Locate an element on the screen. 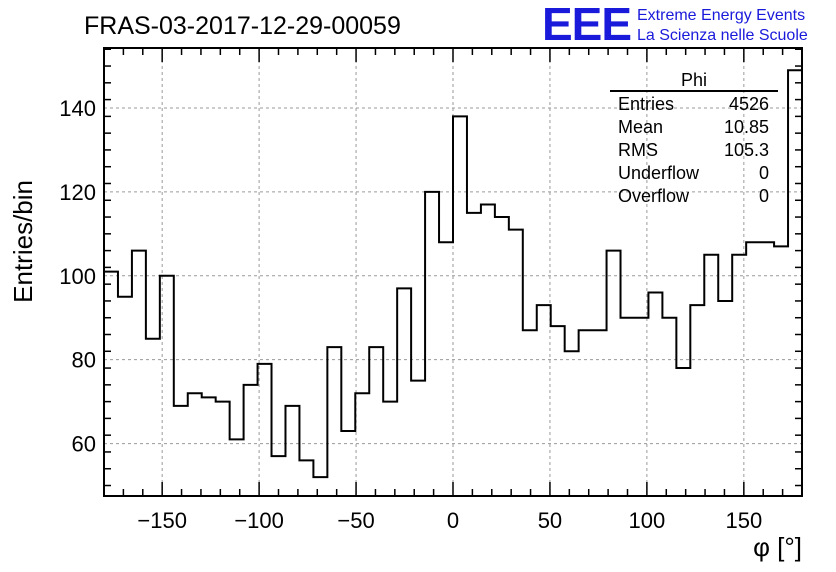 Image resolution: width=836 pixels, height=572 pixels. y-axis-label: Entries/bin is located at coordinates (23, 241).